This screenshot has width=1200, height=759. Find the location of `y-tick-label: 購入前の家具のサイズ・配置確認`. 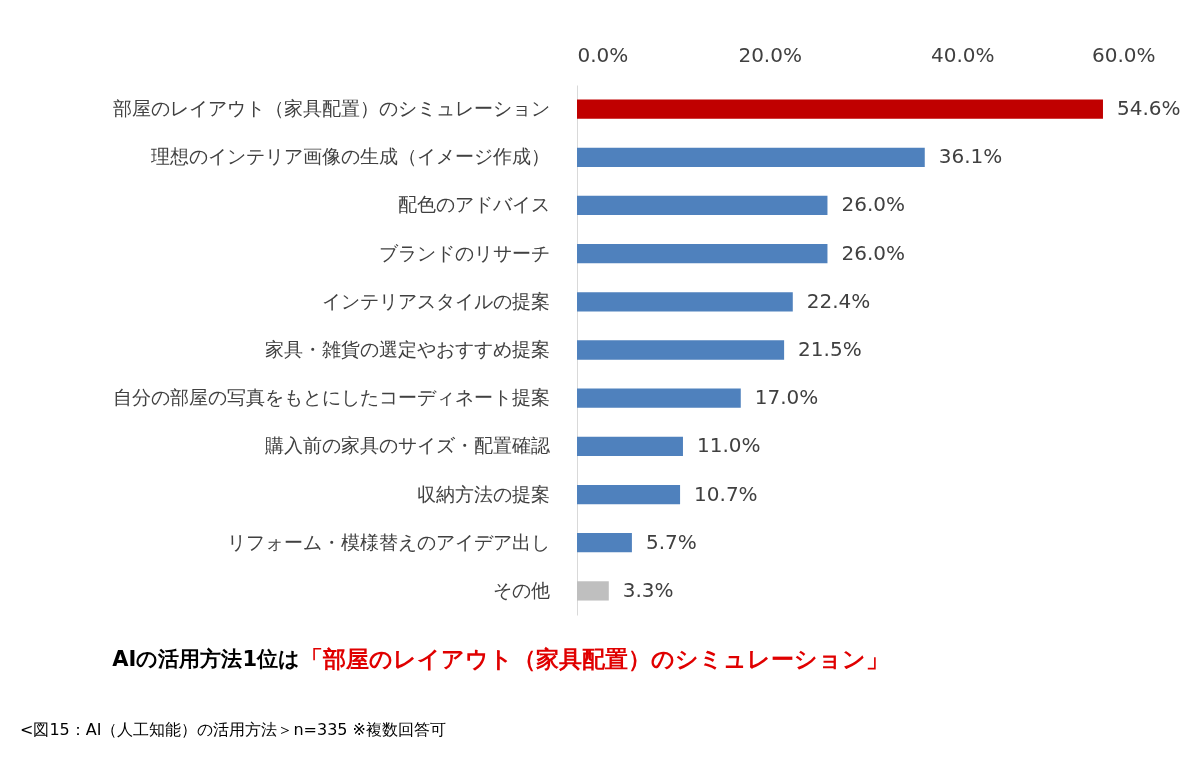

y-tick-label: 購入前の家具のサイズ・配置確認 is located at coordinates (407, 445).